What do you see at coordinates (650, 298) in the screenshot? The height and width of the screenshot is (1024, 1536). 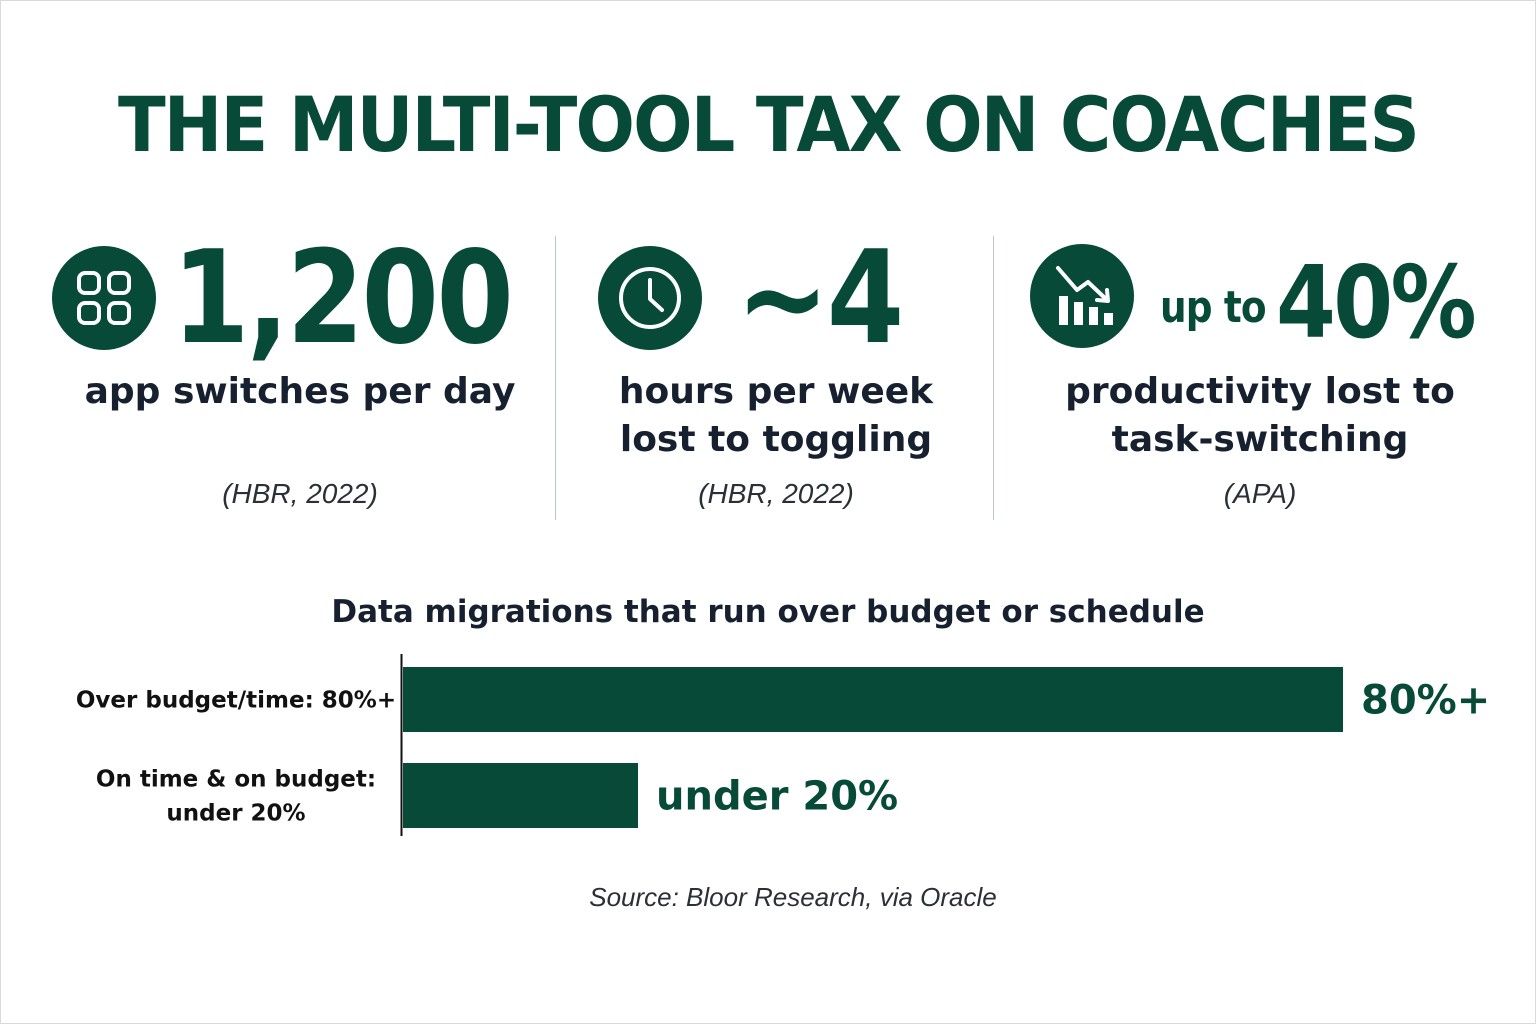 I see `clock-icon` at bounding box center [650, 298].